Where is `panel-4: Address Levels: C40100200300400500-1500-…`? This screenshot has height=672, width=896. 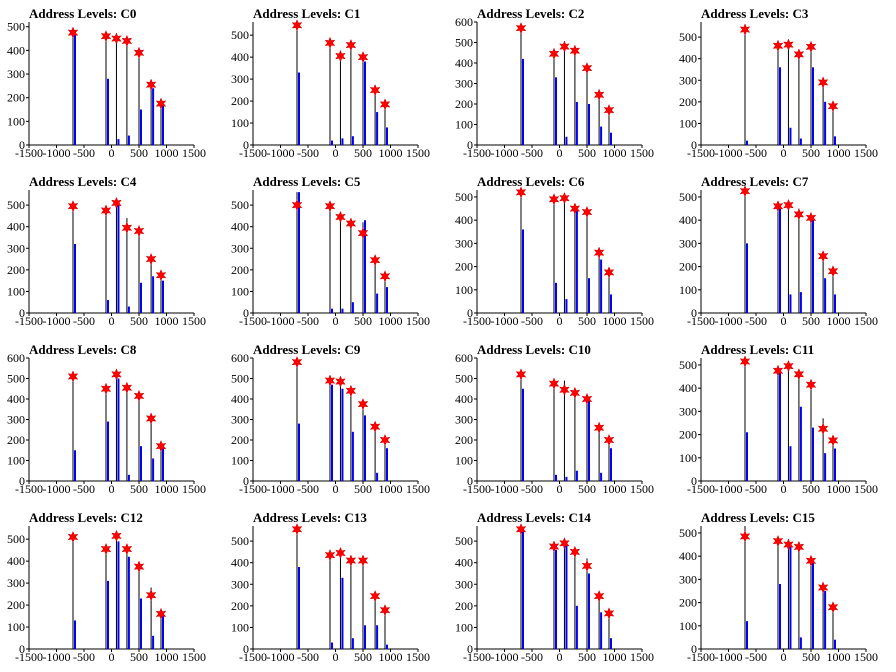
panel-4: Address Levels: C40100200300400500-1500-… is located at coordinates (106, 251).